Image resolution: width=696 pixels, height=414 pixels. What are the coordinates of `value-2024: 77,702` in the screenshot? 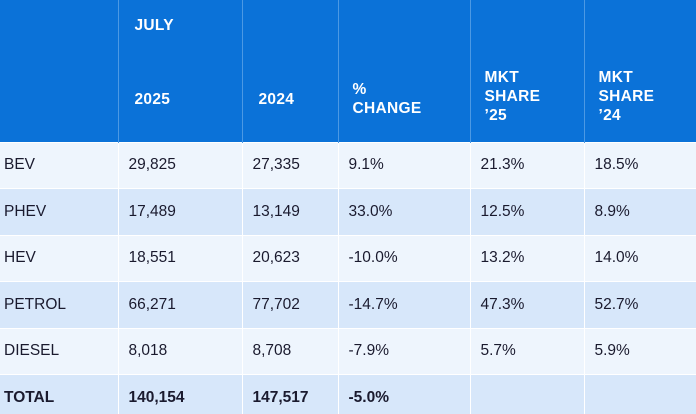 It's located at (289, 304).